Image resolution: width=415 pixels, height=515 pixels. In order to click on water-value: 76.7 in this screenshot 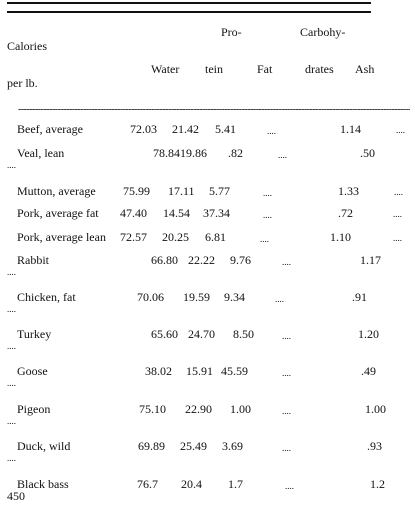, I will do `click(147, 484)`.